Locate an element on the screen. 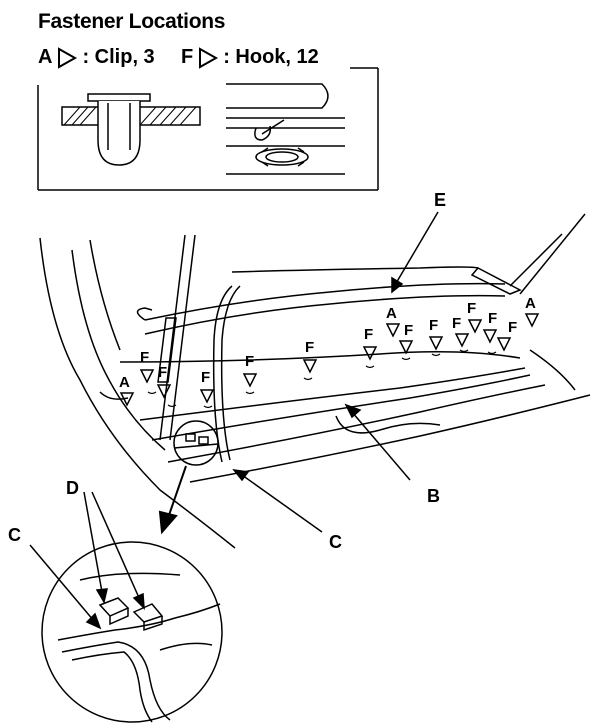 The width and height of the screenshot is (608, 728). legend-hook: F : Hook, 12 is located at coordinates (250, 57).